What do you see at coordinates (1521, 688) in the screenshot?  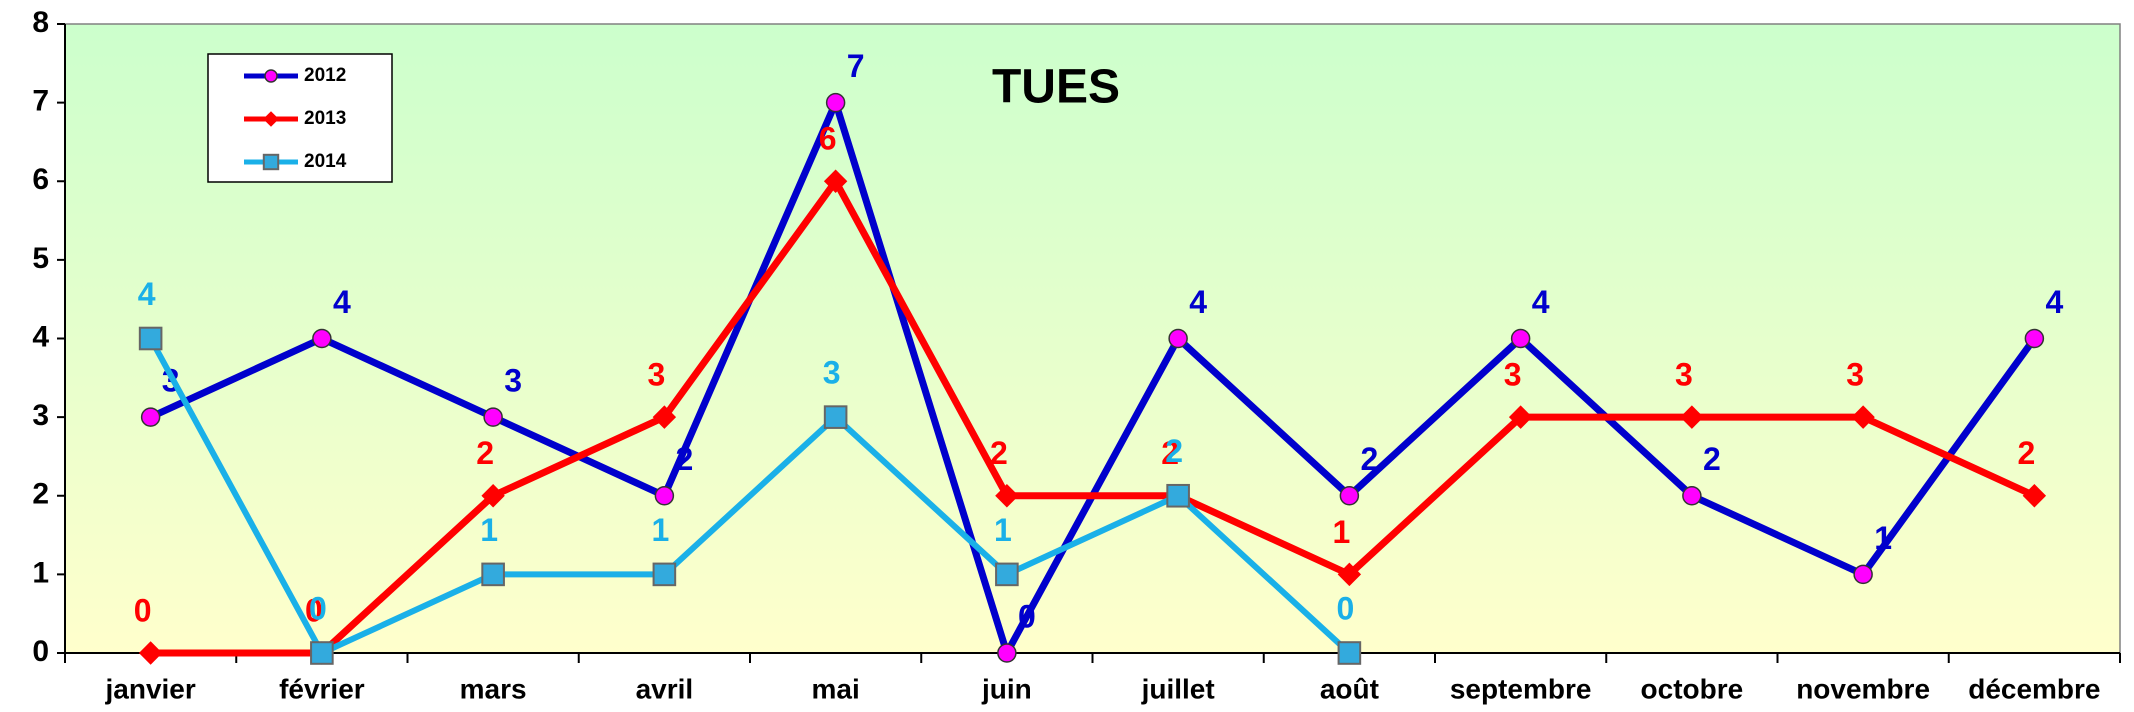 I see `x-tick-label: septembre` at bounding box center [1521, 688].